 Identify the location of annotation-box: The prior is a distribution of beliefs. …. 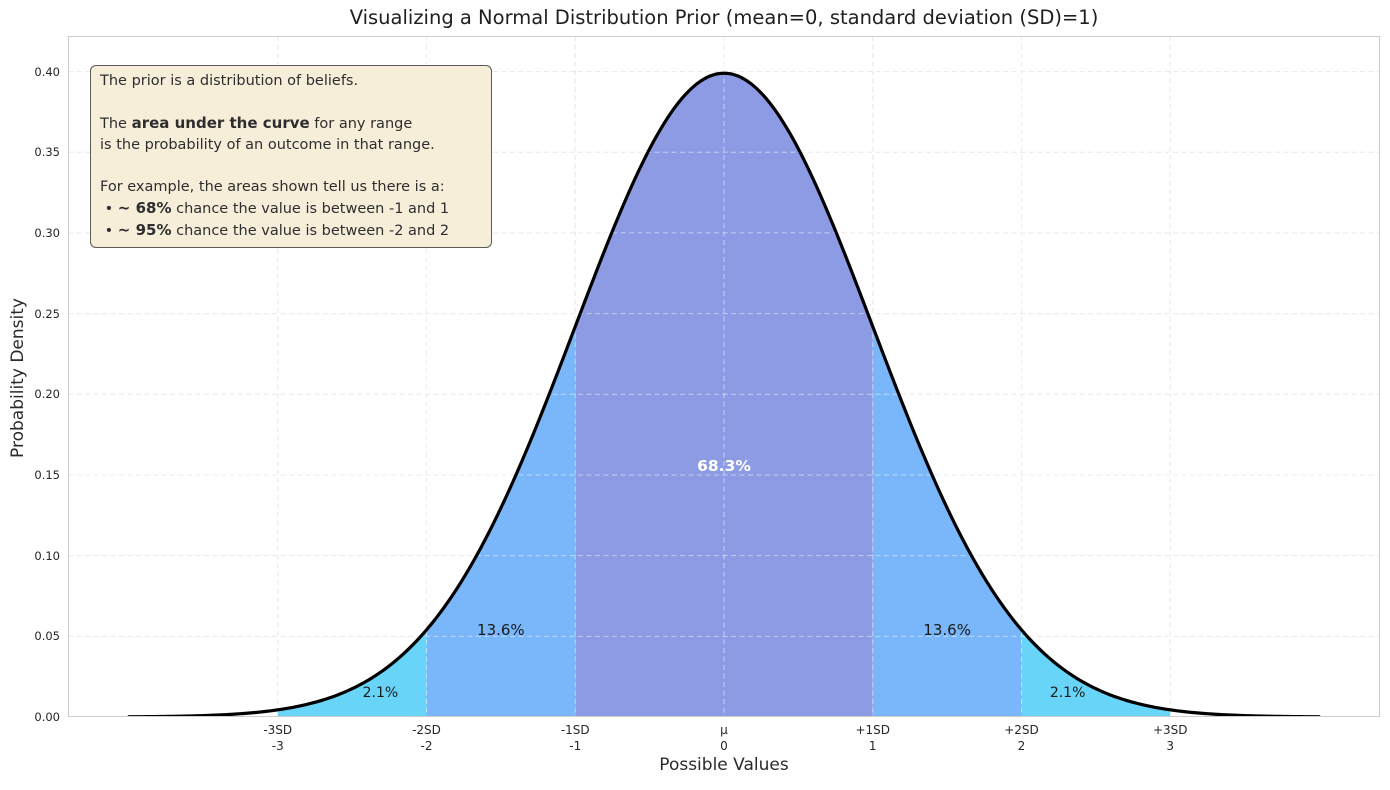
(291, 156).